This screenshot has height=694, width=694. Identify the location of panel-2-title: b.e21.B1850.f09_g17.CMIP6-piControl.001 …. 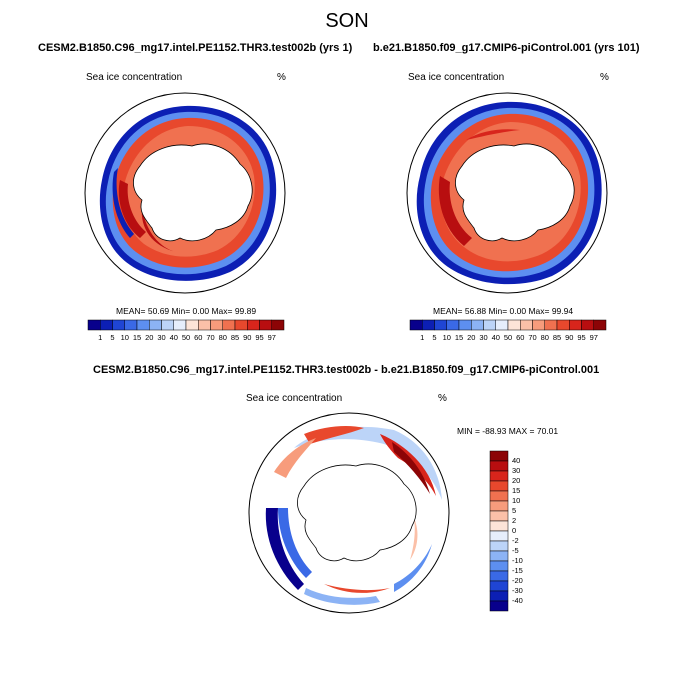
(506, 48).